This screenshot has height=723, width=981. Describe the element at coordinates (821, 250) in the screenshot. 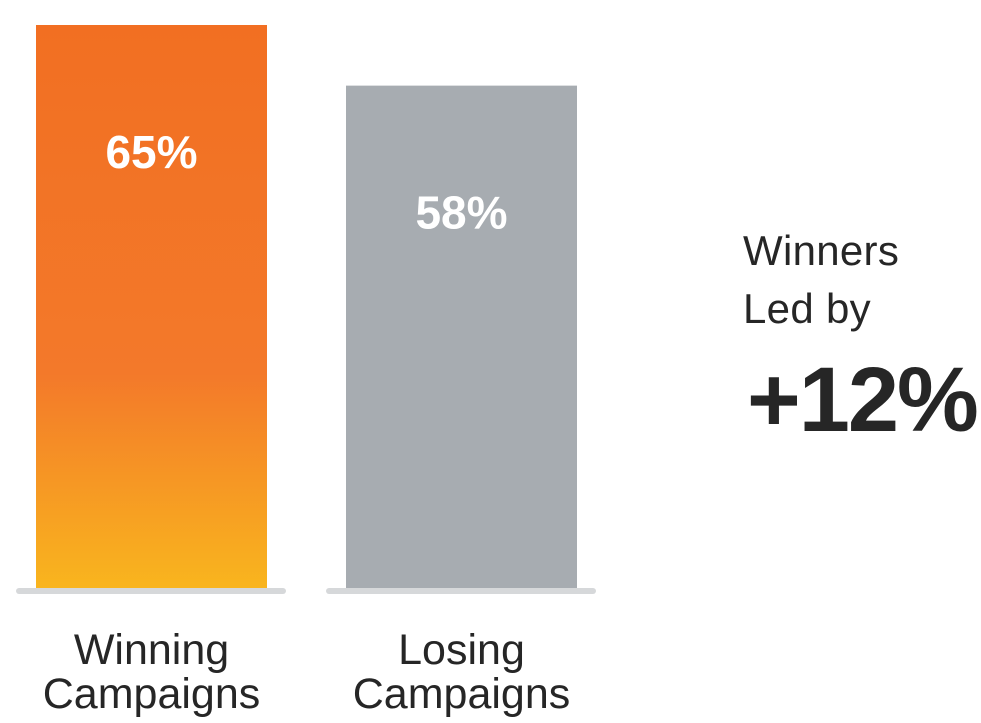

I see `annotation-line-1: Winners` at that location.